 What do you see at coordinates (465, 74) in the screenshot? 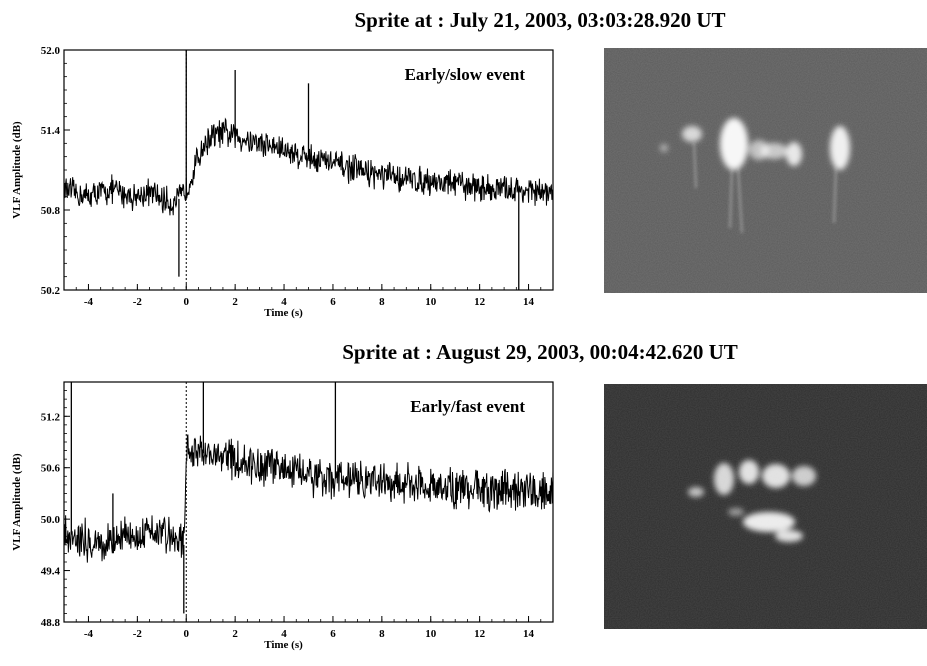
I see `chart-annotation: Early/slow event` at bounding box center [465, 74].